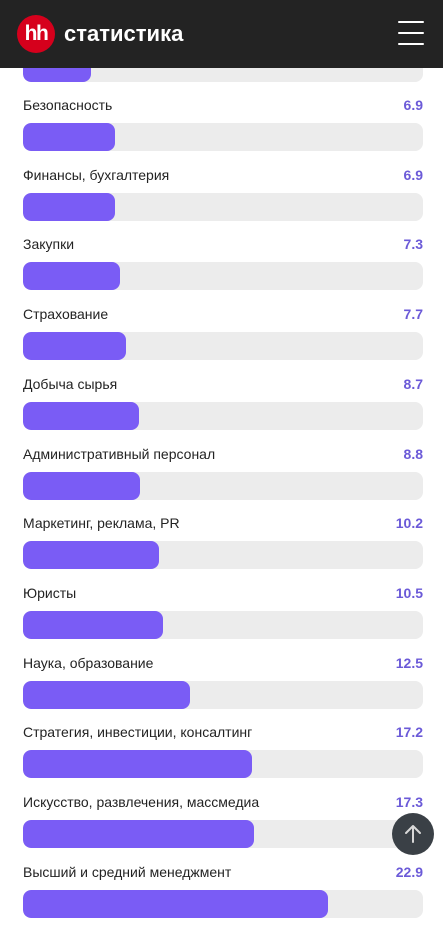 The width and height of the screenshot is (443, 933). What do you see at coordinates (413, 453) in the screenshot?
I see `row-value: 8.8` at bounding box center [413, 453].